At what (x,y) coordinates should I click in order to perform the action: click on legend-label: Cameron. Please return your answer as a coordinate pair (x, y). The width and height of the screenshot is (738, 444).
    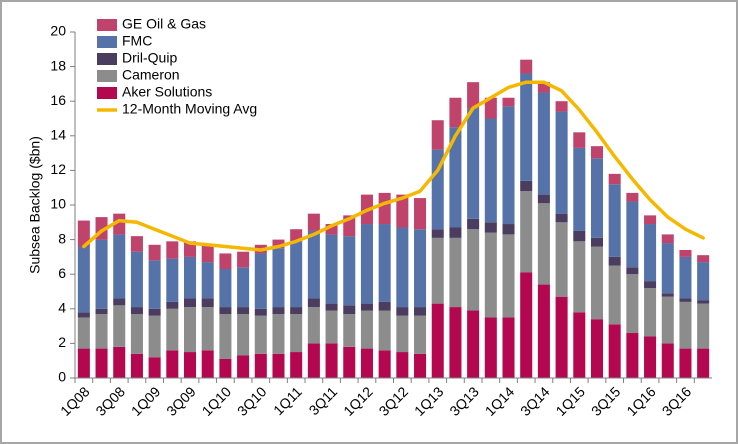
    Looking at the image, I should click on (151, 75).